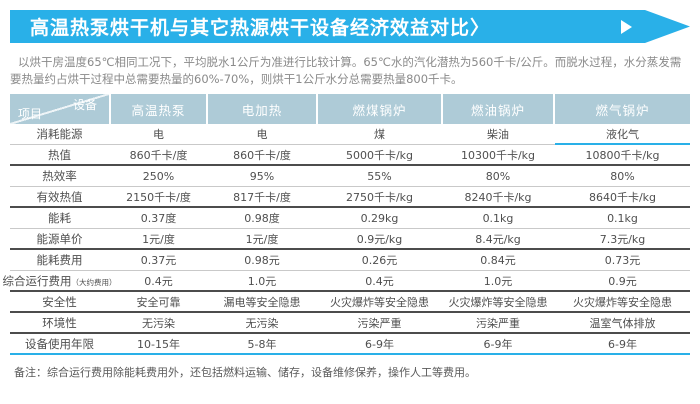 The width and height of the screenshot is (700, 404). I want to click on table-cell: 0.29kg, so click(379, 218).